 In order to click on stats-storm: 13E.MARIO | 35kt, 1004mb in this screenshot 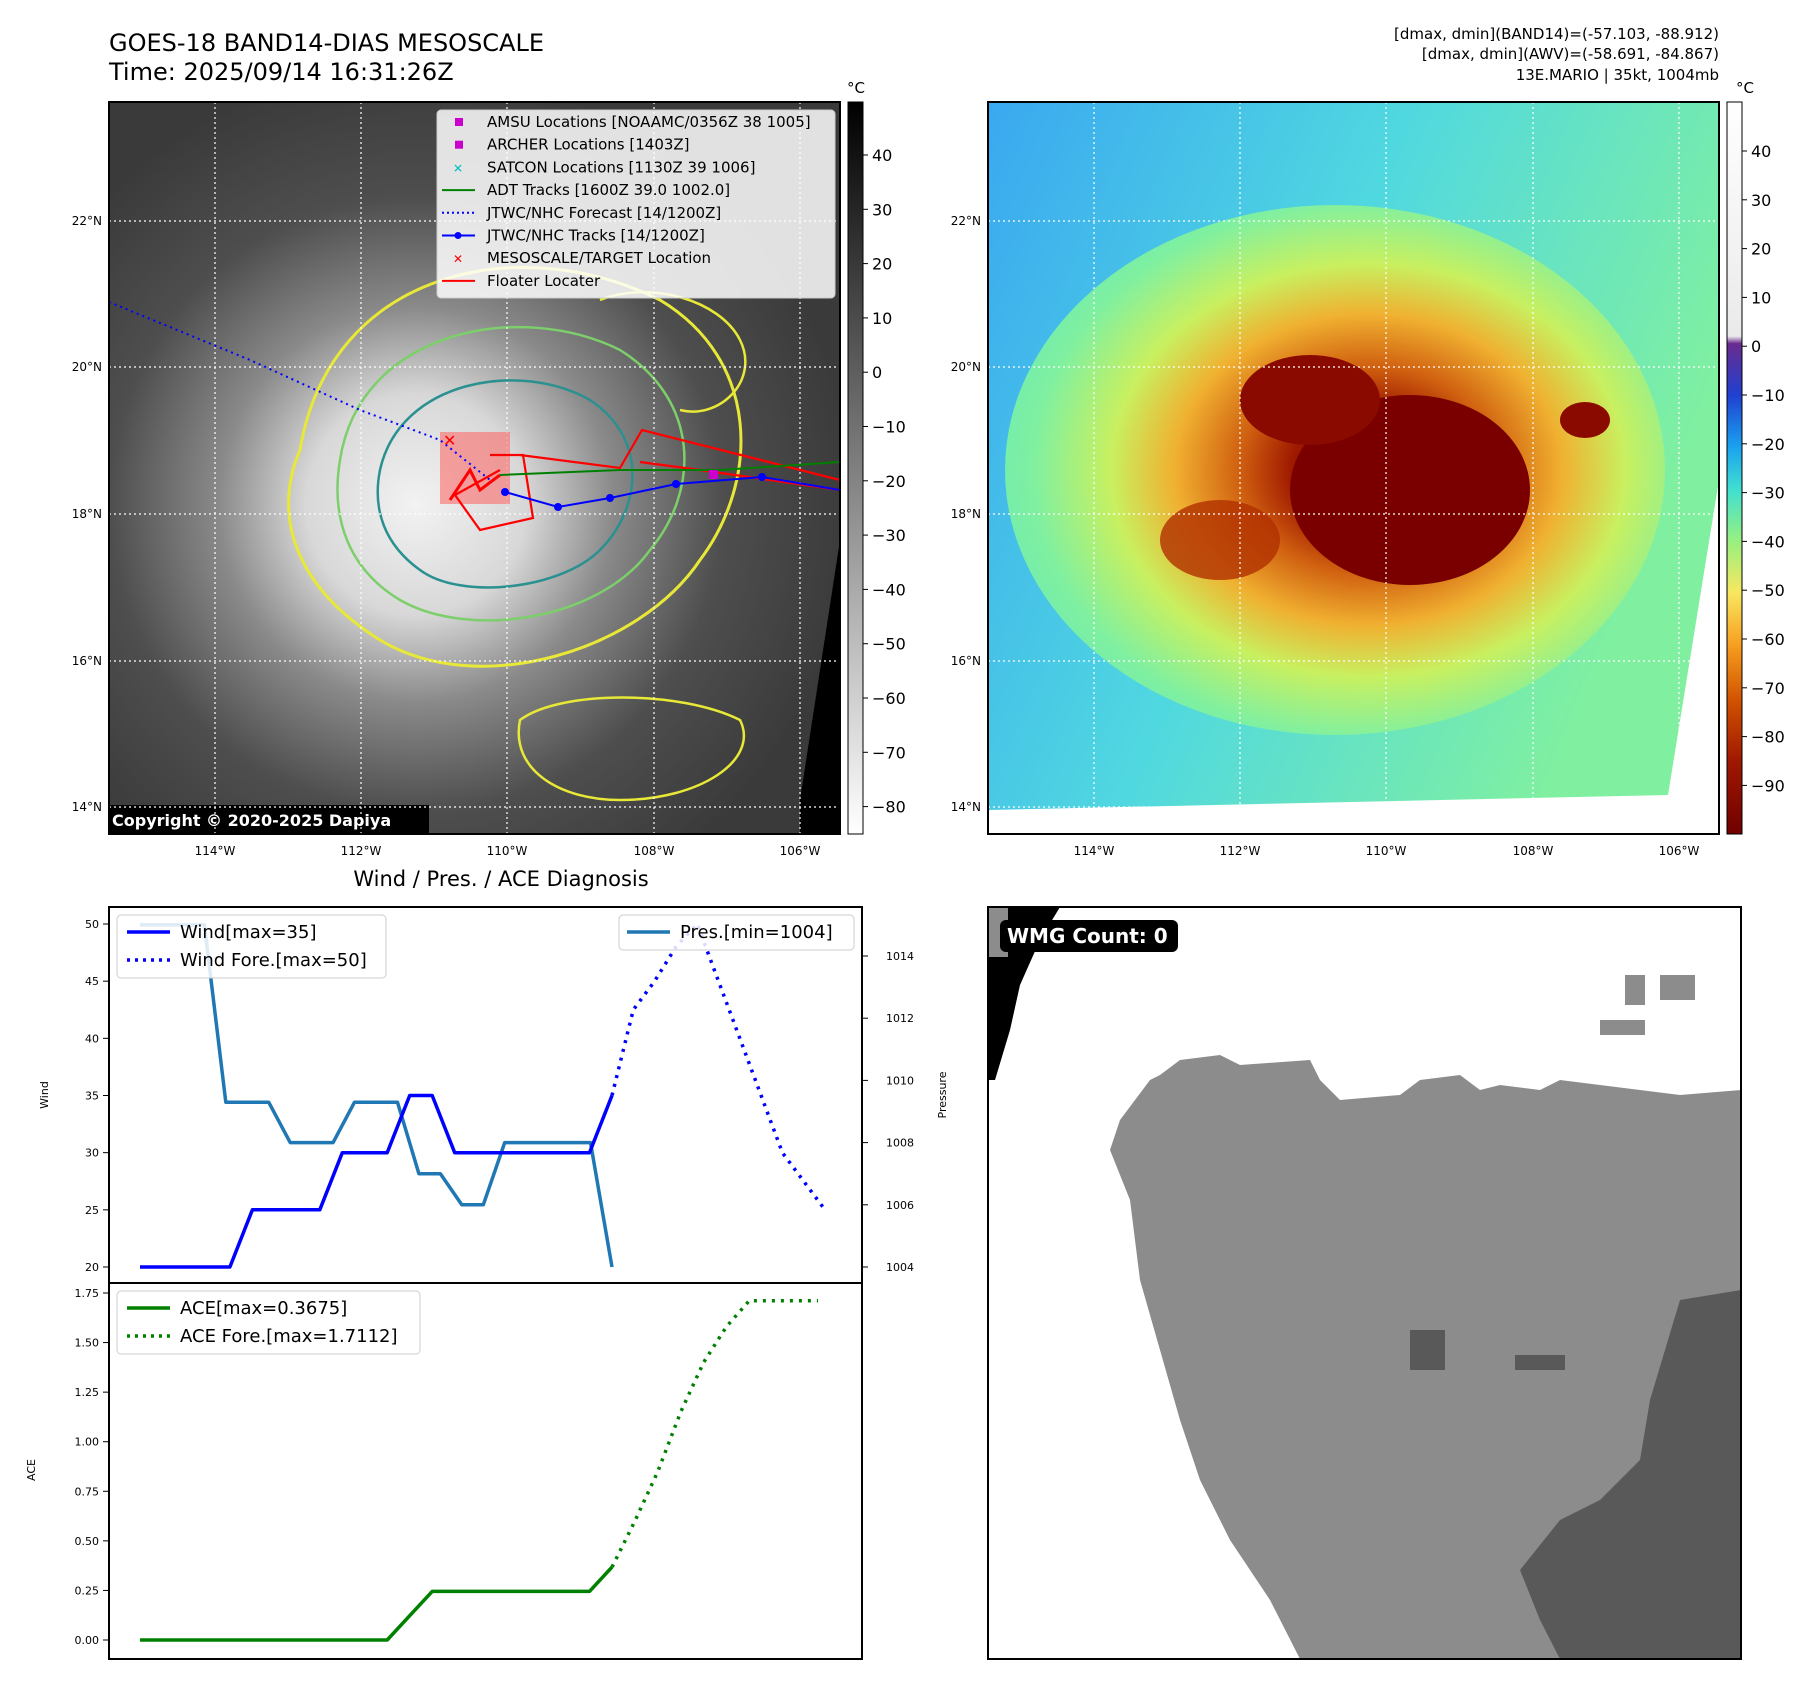, I will do `click(1617, 75)`.